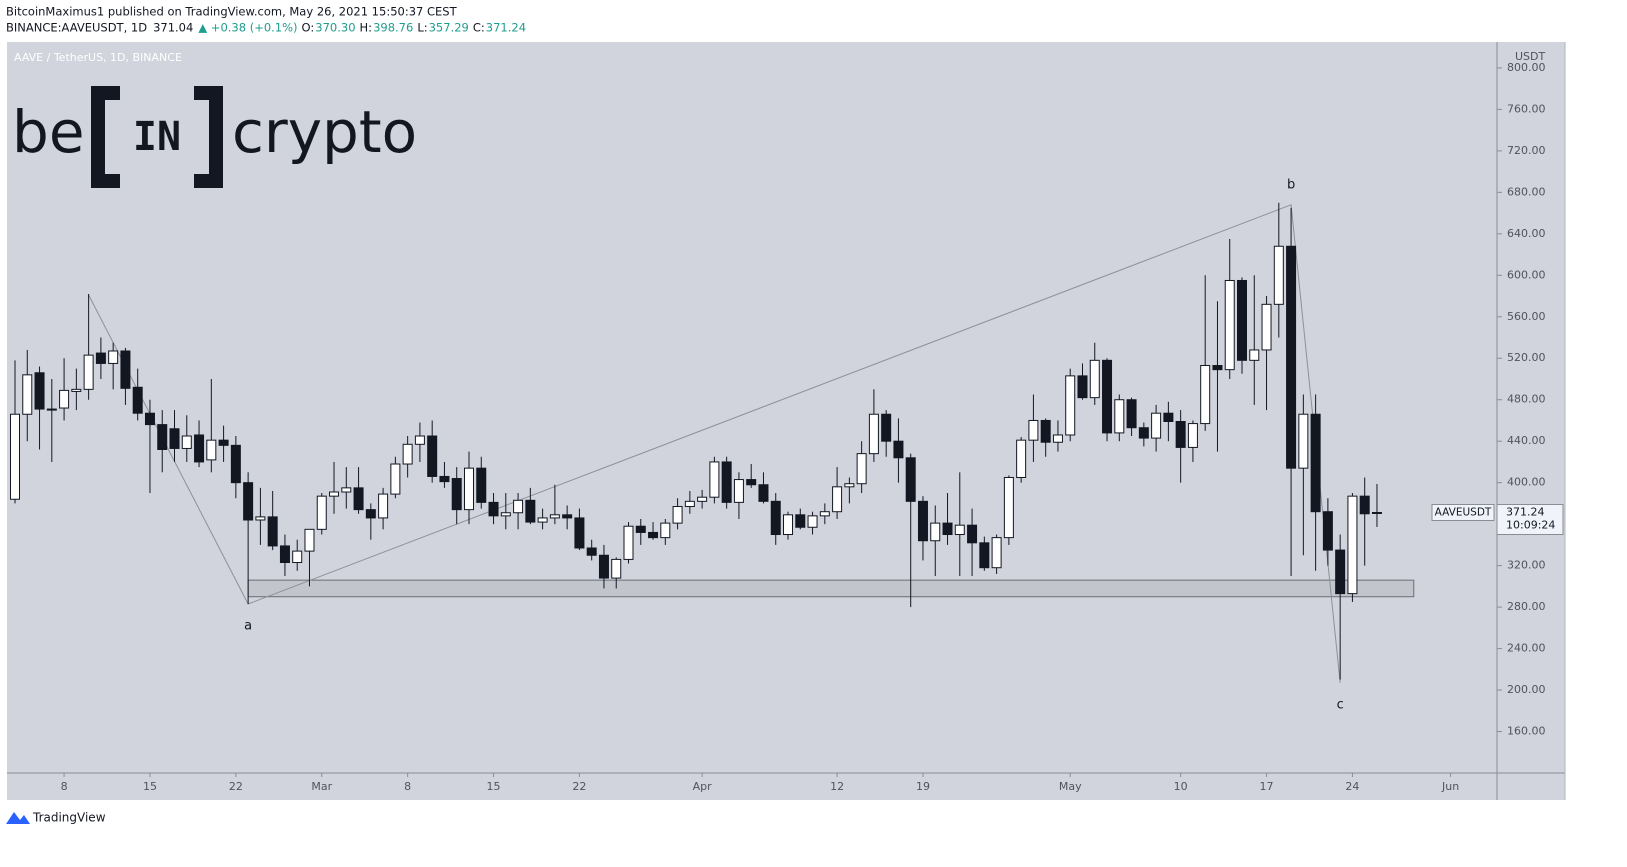  Describe the element at coordinates (157, 137) in the screenshot. I see `watermark-text: IN` at that location.